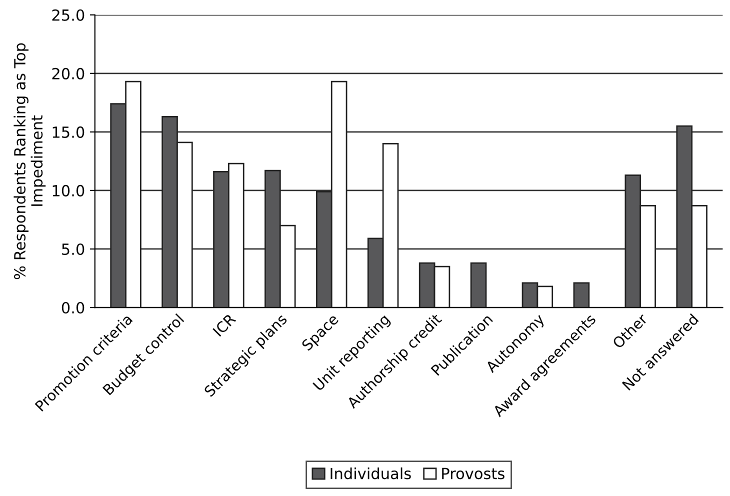 Image resolution: width=730 pixels, height=496 pixels. Describe the element at coordinates (473, 474) in the screenshot. I see `legend-label: Provosts` at that location.